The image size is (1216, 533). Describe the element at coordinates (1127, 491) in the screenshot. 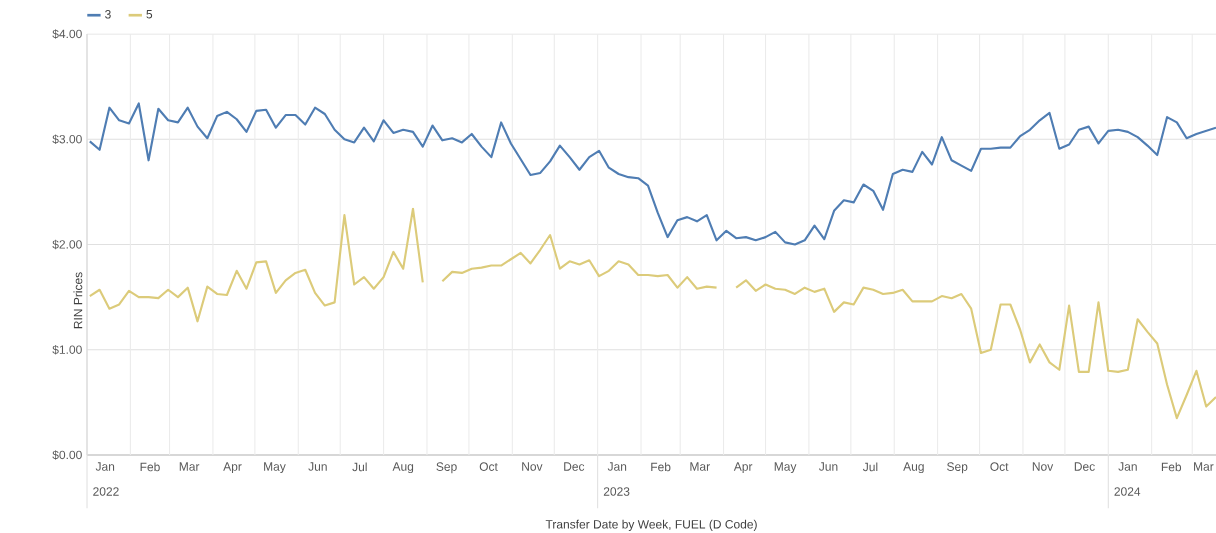

I see `text: 2024` at that location.